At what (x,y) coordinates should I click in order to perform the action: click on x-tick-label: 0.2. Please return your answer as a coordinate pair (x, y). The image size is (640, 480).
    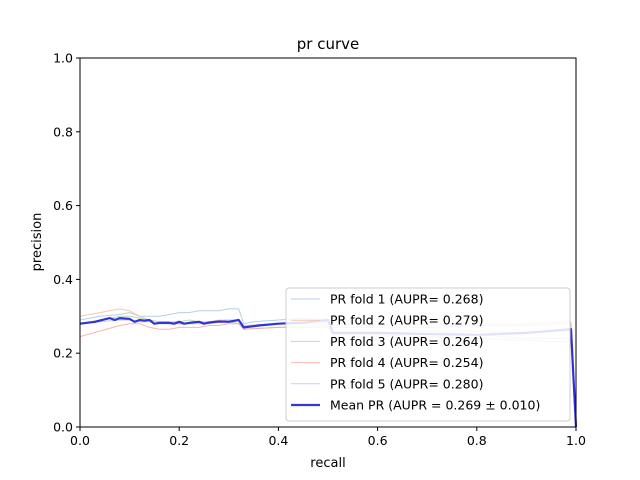
    Looking at the image, I should click on (179, 440).